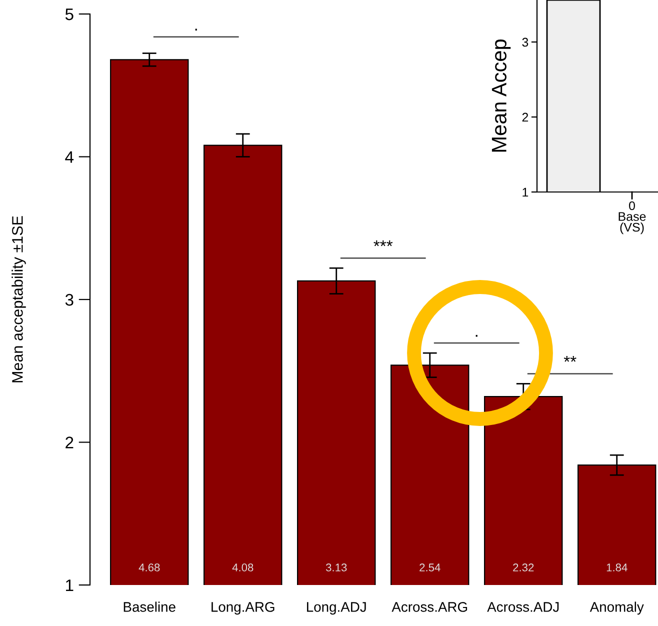 This screenshot has height=626, width=658. I want to click on data-label: 2.54, so click(430, 568).